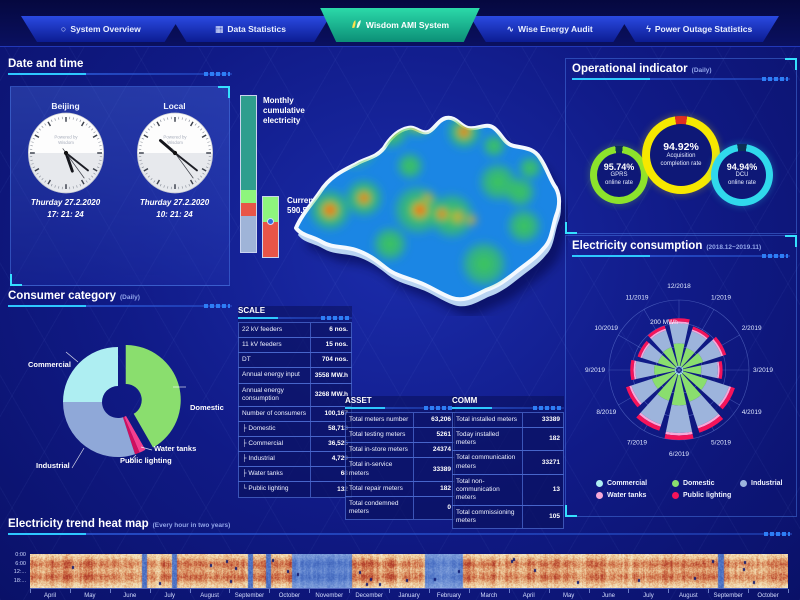  I want to click on pie-svg, so click(124, 406).